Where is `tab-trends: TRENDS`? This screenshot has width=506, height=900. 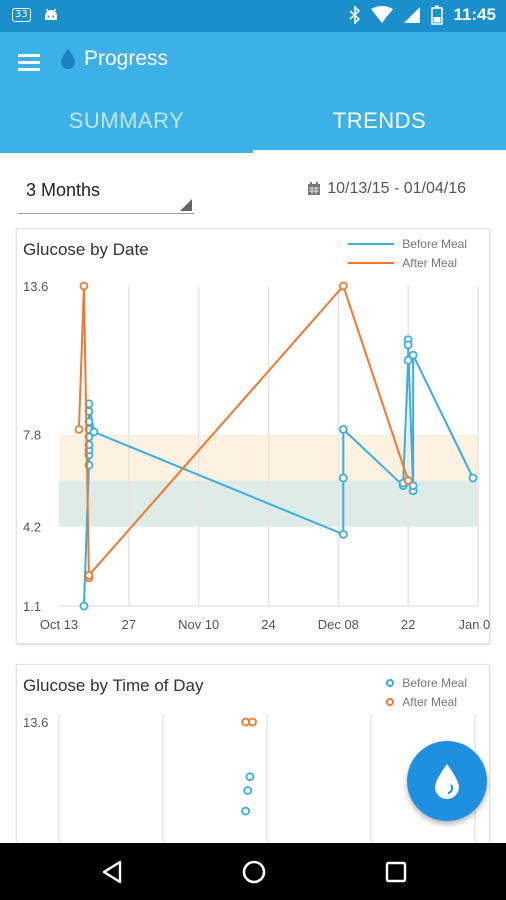
tab-trends: TRENDS is located at coordinates (379, 122).